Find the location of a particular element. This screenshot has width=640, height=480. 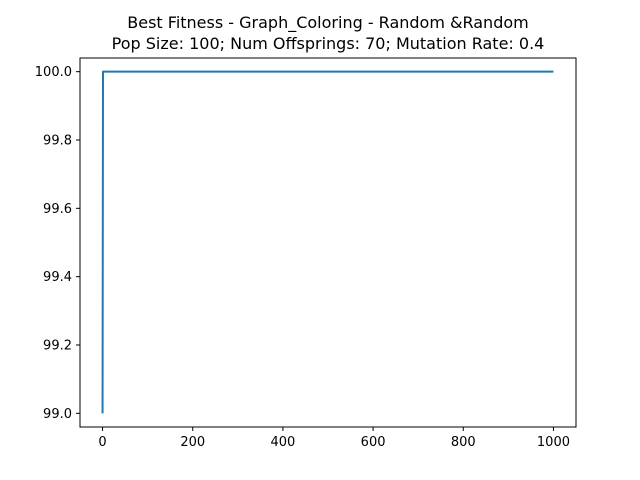

y-tick-label: 99.8 is located at coordinates (57, 141).